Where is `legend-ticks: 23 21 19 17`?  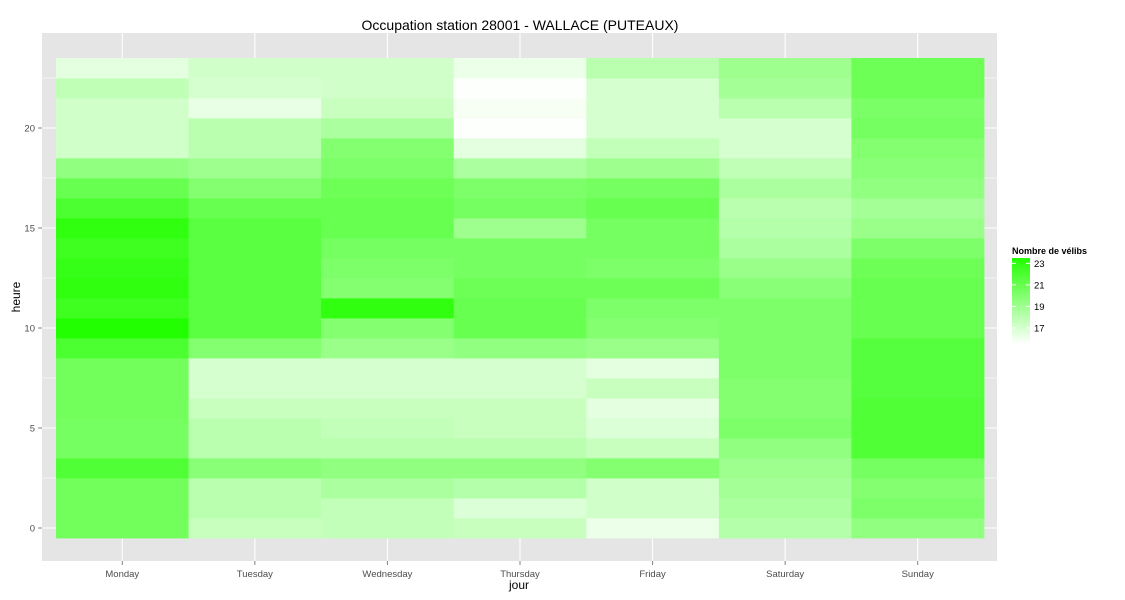
legend-ticks: 23 21 19 17 is located at coordinates (1028, 296).